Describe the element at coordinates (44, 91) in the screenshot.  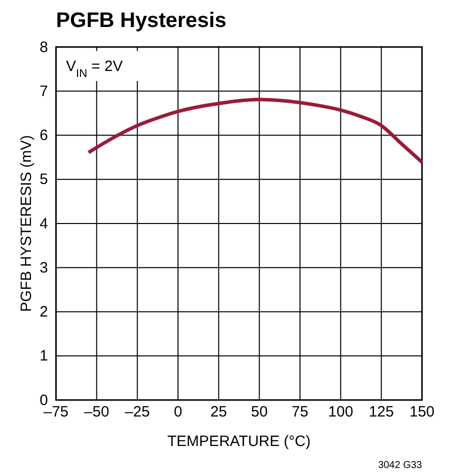
I see `y-tick-label: 7` at that location.